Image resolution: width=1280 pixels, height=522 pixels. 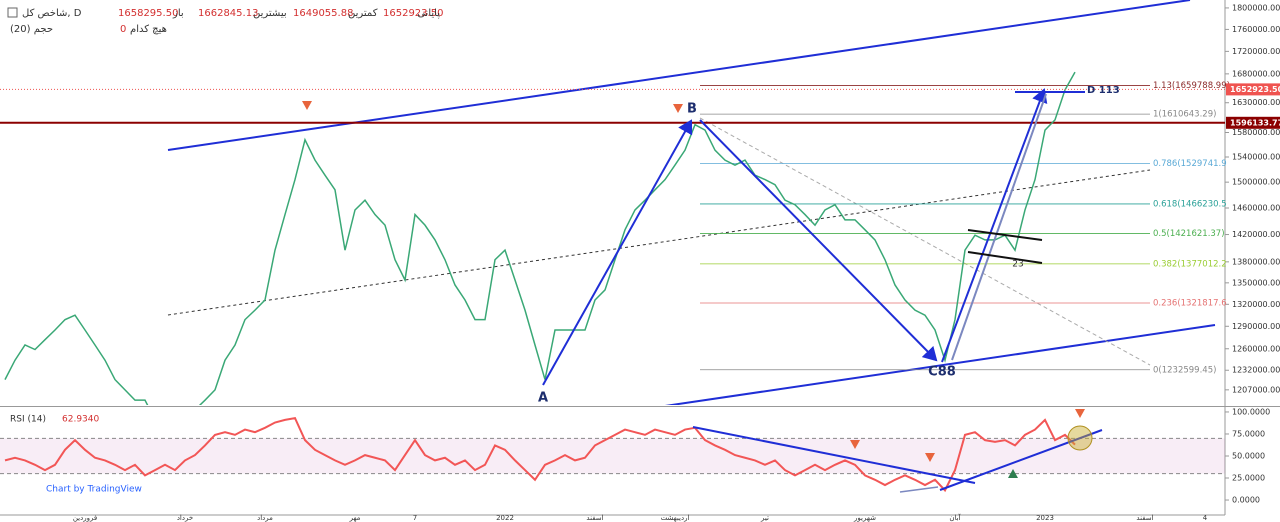 What do you see at coordinates (123, 29) in the screenshot?
I see `none-value: 0` at bounding box center [123, 29].